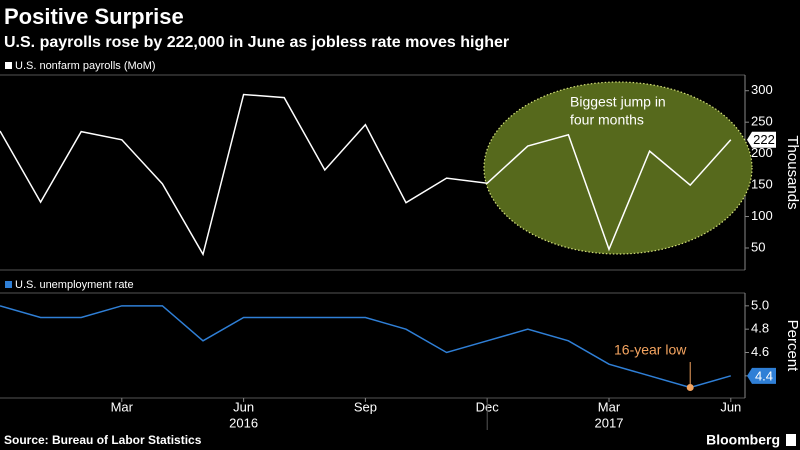  I want to click on year-label: 2017, so click(609, 422).